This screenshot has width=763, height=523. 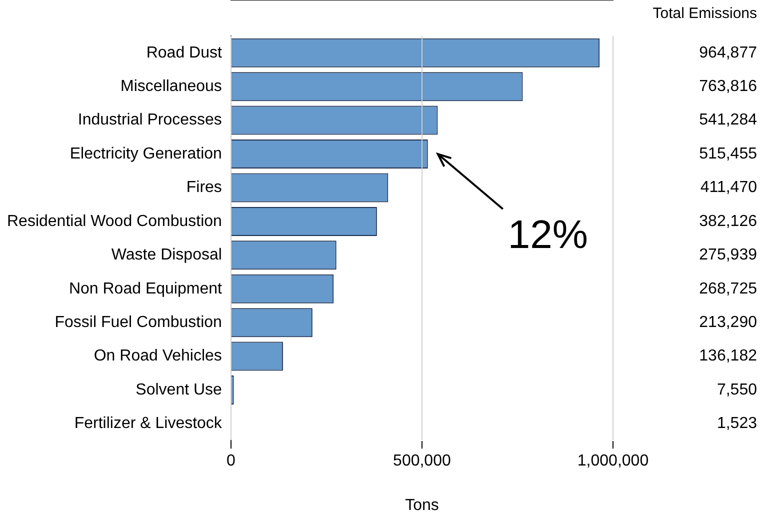 What do you see at coordinates (728, 86) in the screenshot?
I see `data-label: 763,816` at bounding box center [728, 86].